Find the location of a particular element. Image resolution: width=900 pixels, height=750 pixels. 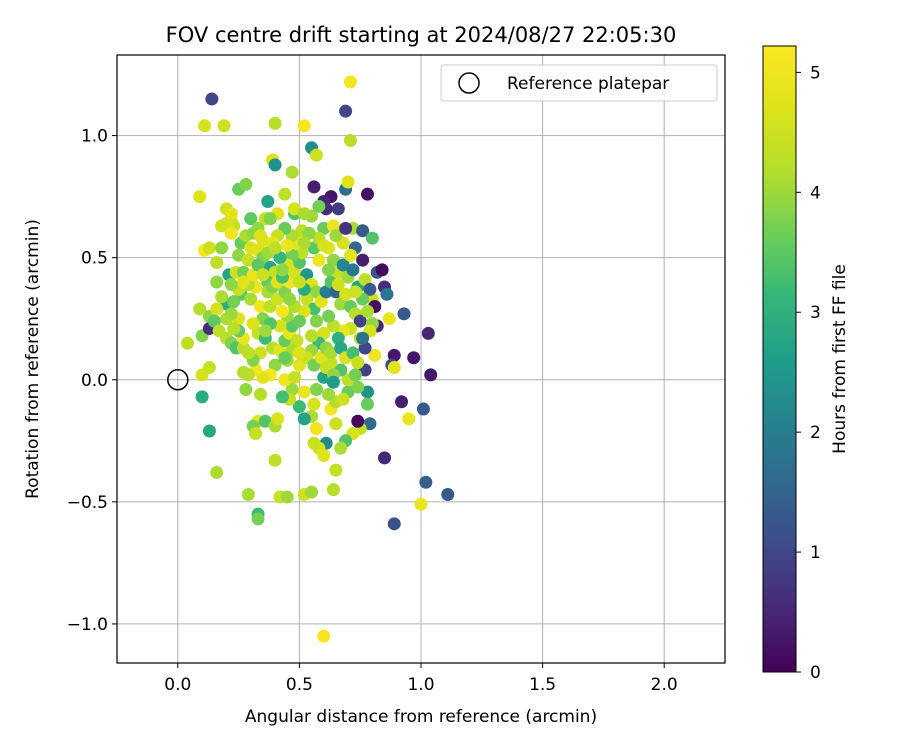

x-tick-label: 1.5 is located at coordinates (542, 685).